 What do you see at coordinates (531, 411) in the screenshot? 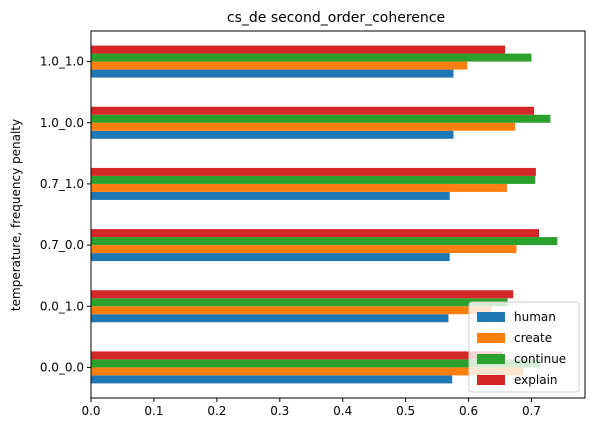
I see `x-tick-label: 0.7` at bounding box center [531, 411].